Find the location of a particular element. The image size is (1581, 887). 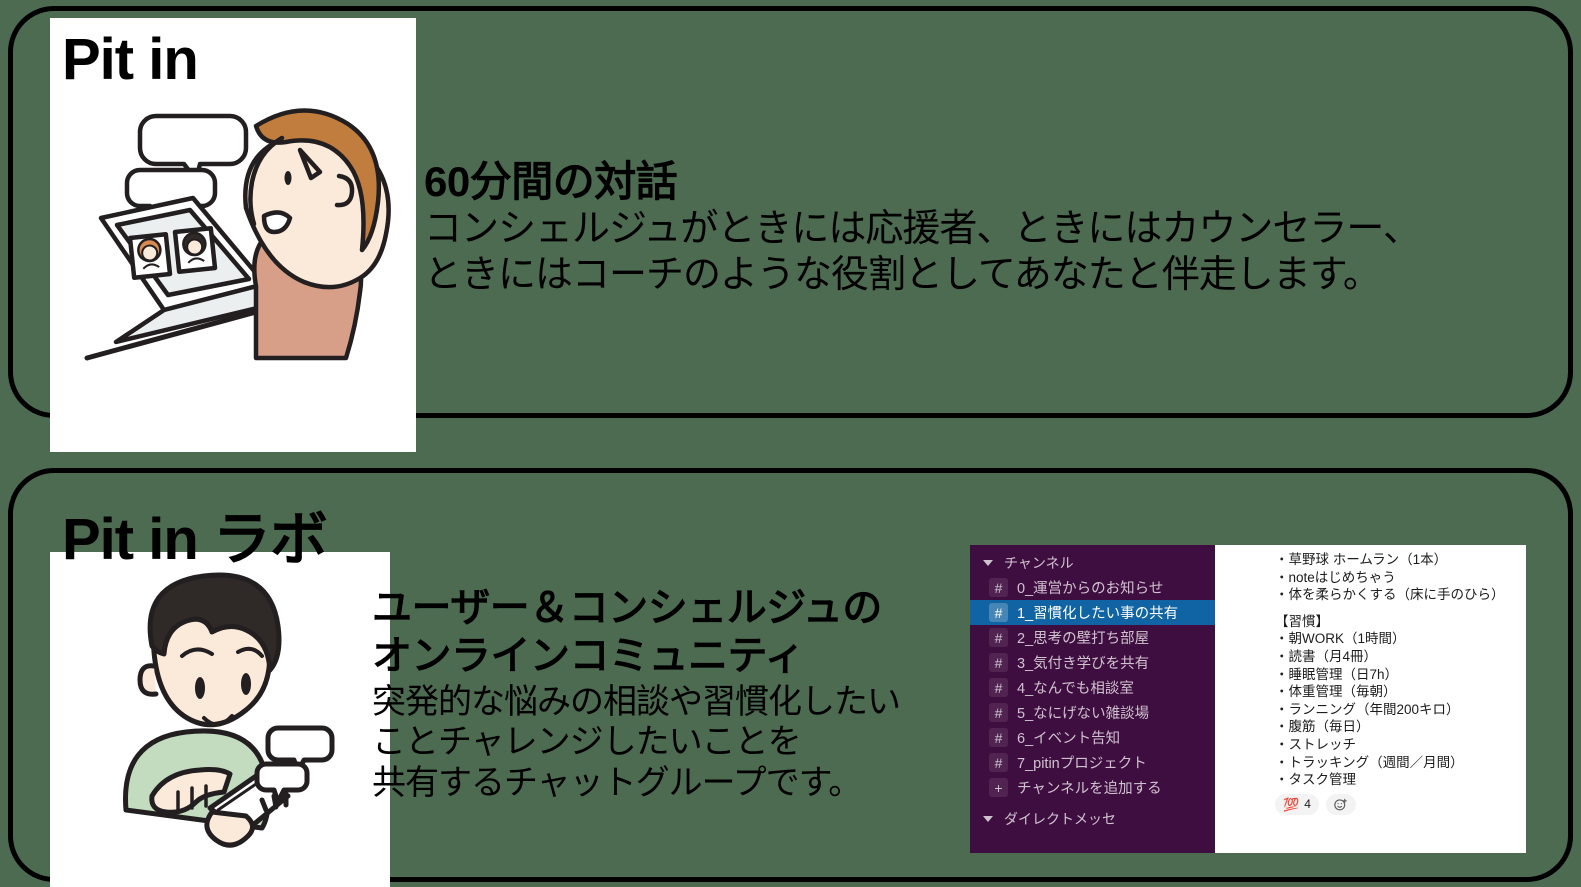

channel-label: 6_イベント告知 is located at coordinates (1069, 739).